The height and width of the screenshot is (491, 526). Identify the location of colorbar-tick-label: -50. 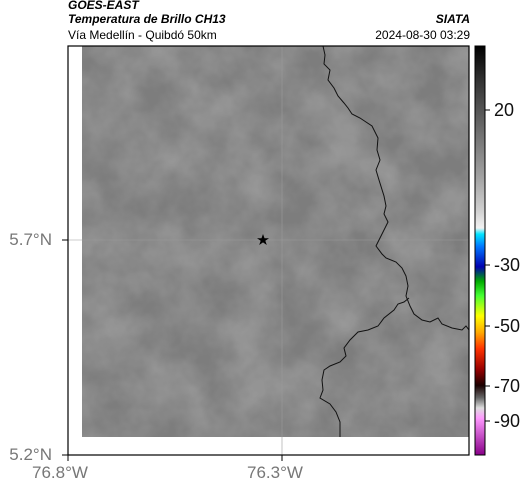
(507, 326).